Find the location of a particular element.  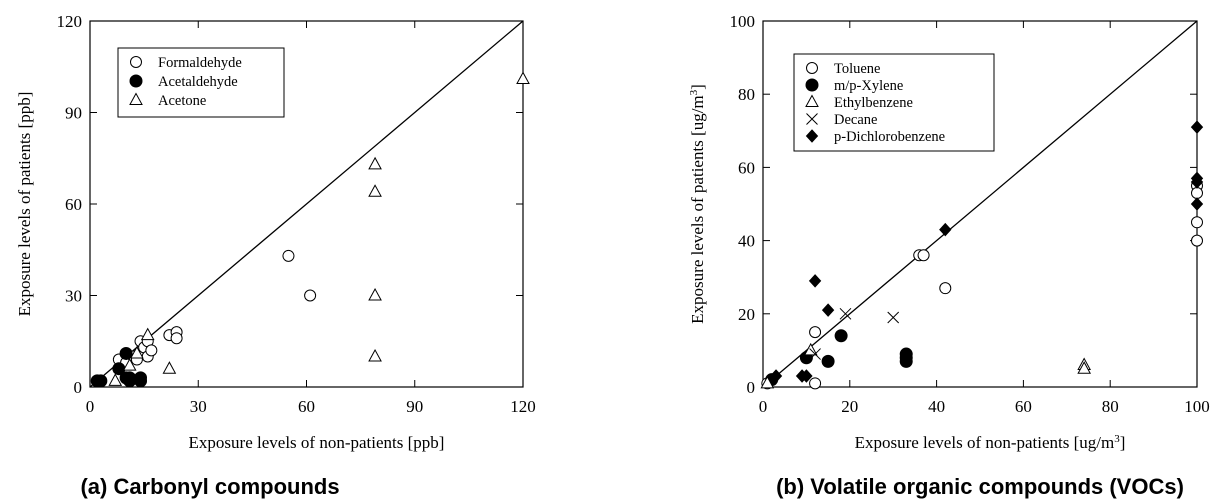

chart-a-y-axis-label: Exposure levels of patients [ppb] is located at coordinates (24, 204).